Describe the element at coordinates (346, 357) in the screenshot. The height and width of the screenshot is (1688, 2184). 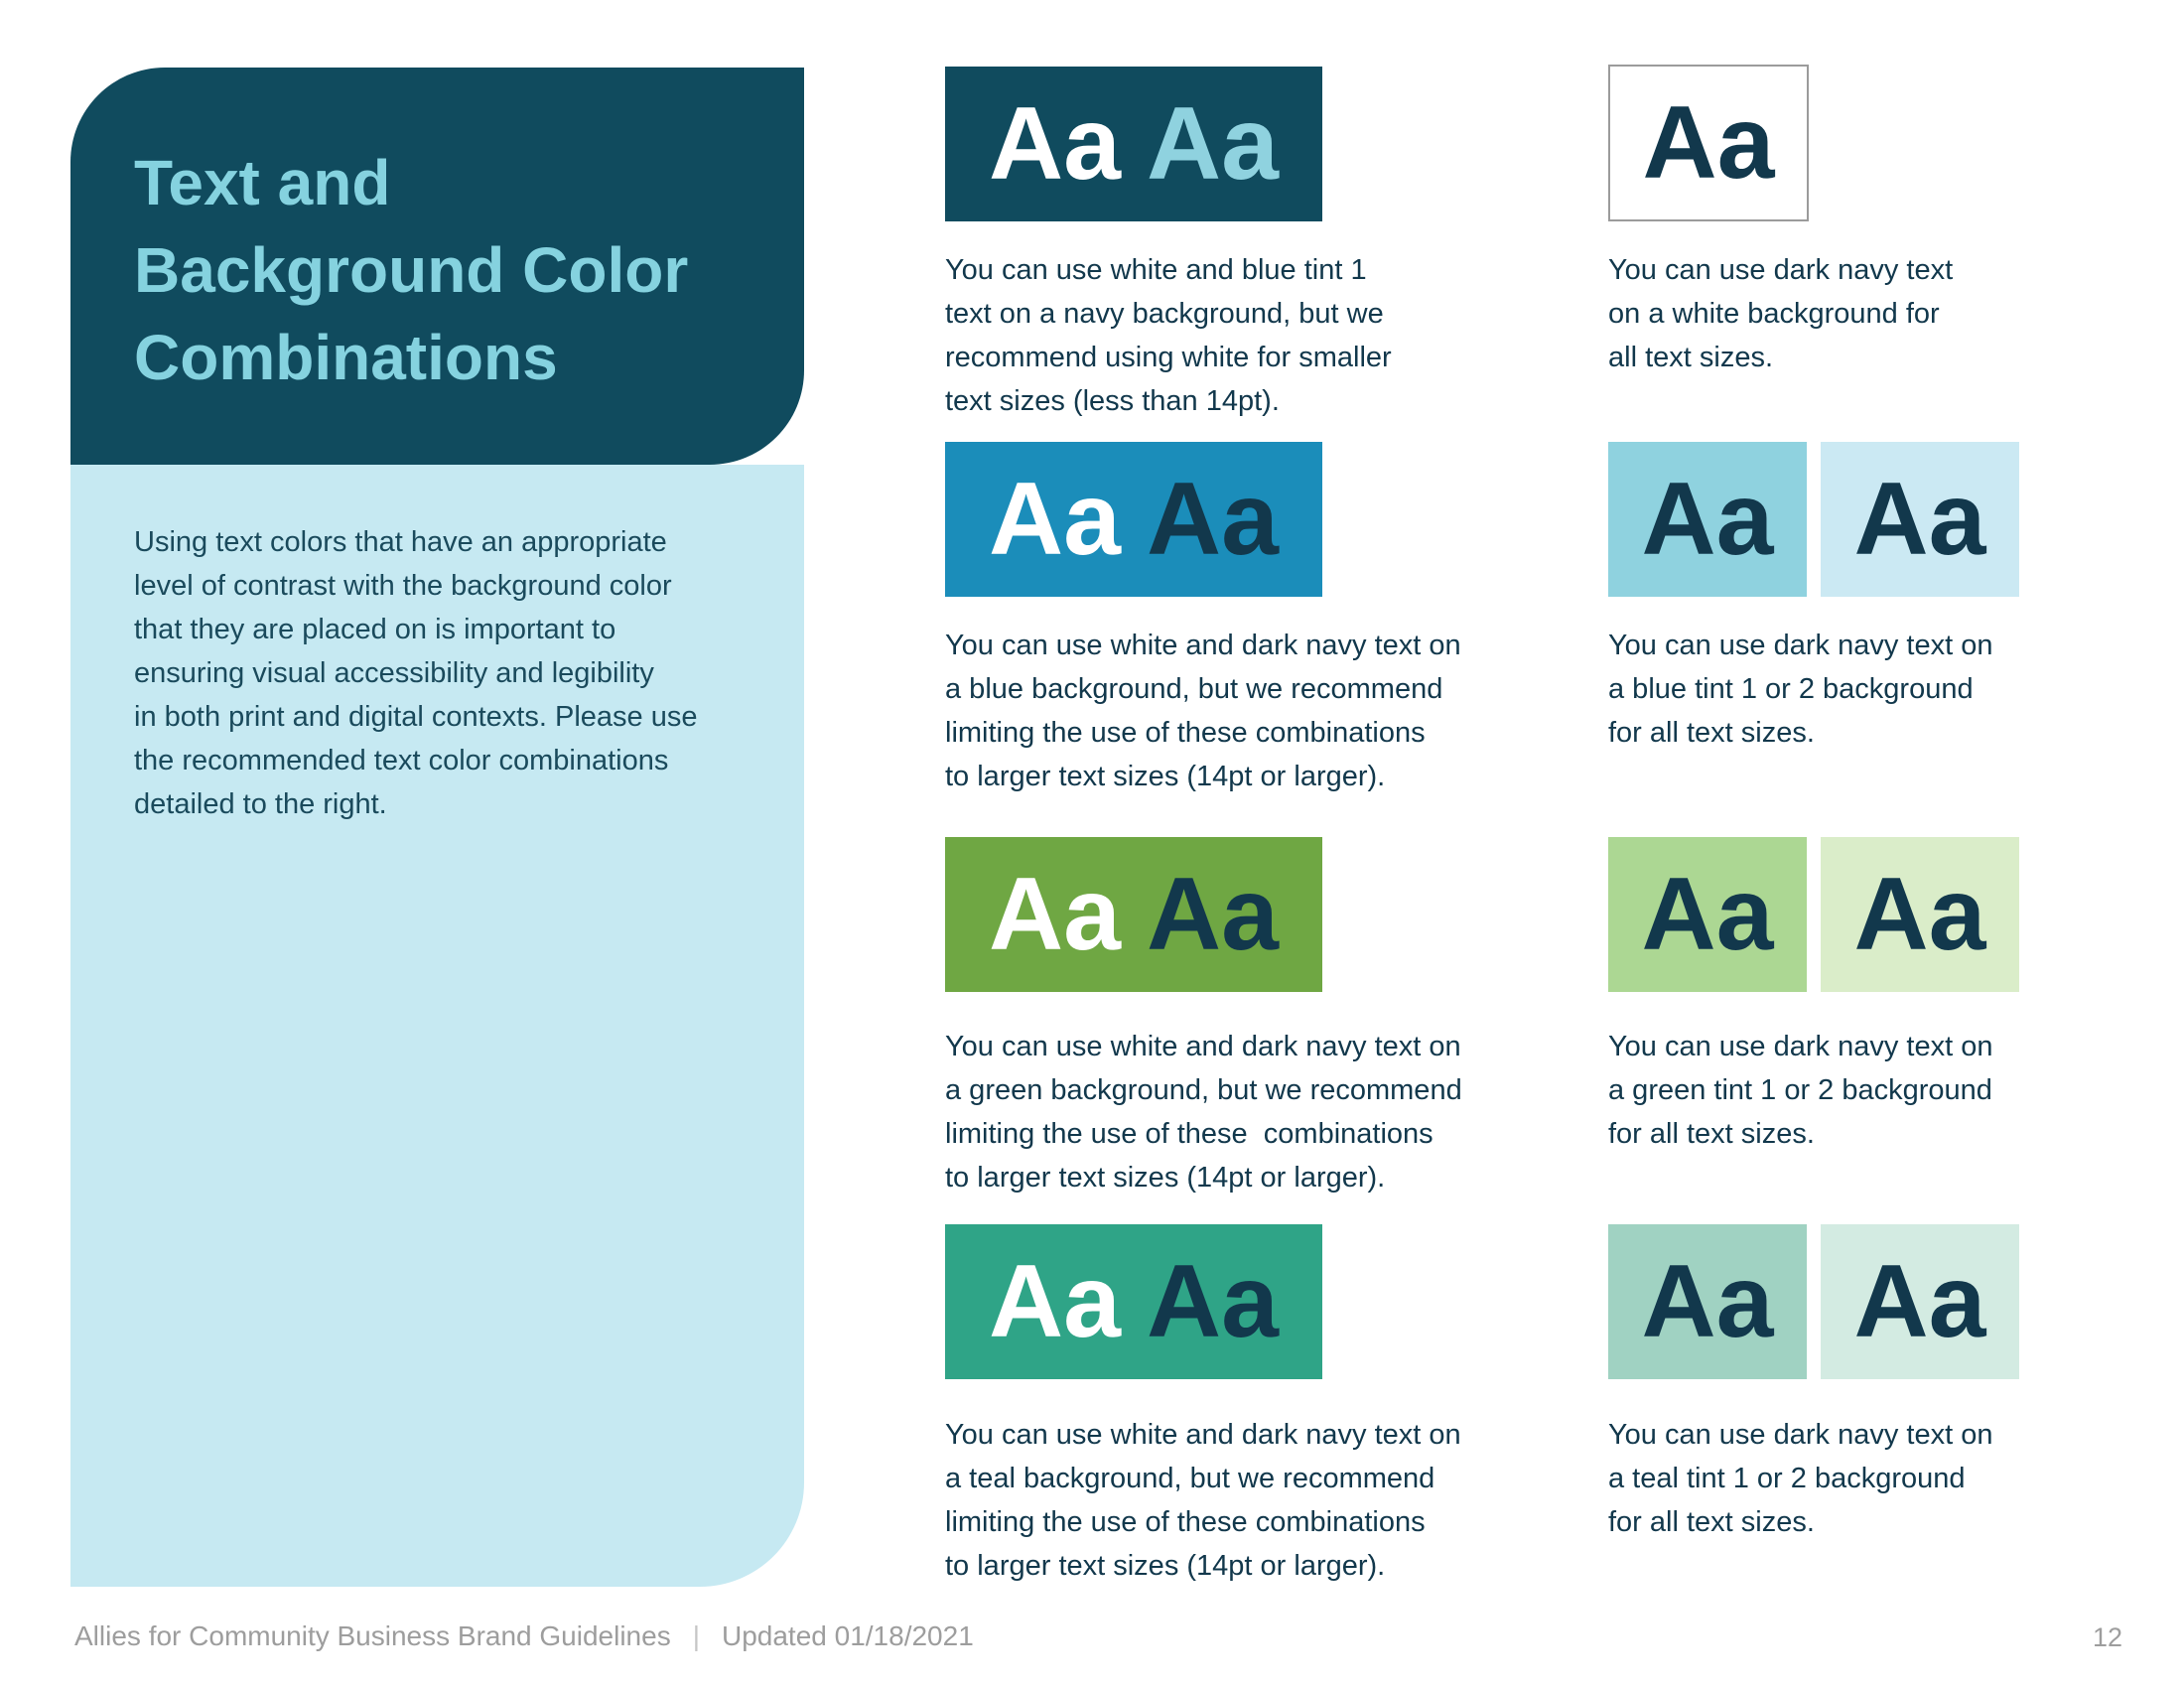
I see `page-title-line: Combinations` at that location.